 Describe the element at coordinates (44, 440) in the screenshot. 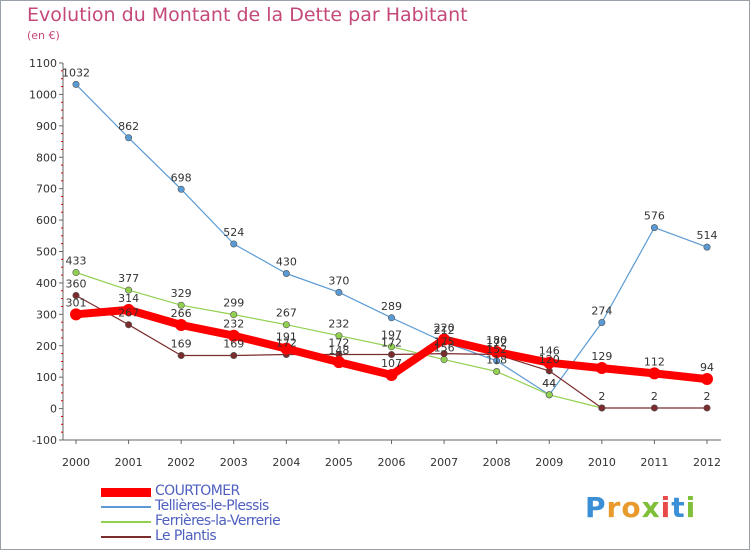

I see `y-tick-label: -100` at that location.